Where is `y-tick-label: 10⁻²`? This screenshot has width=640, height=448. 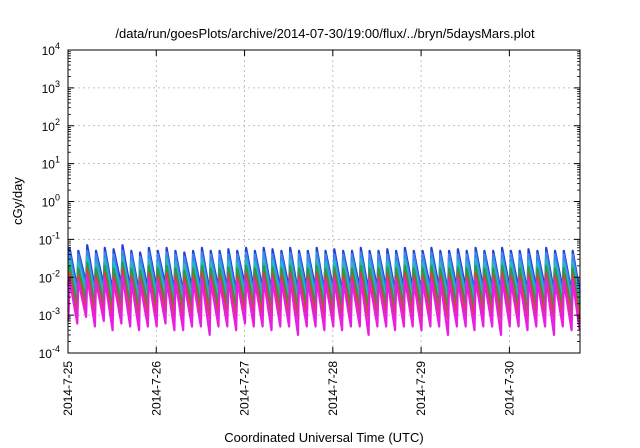 y-tick-label: 10⁻² is located at coordinates (49, 276).